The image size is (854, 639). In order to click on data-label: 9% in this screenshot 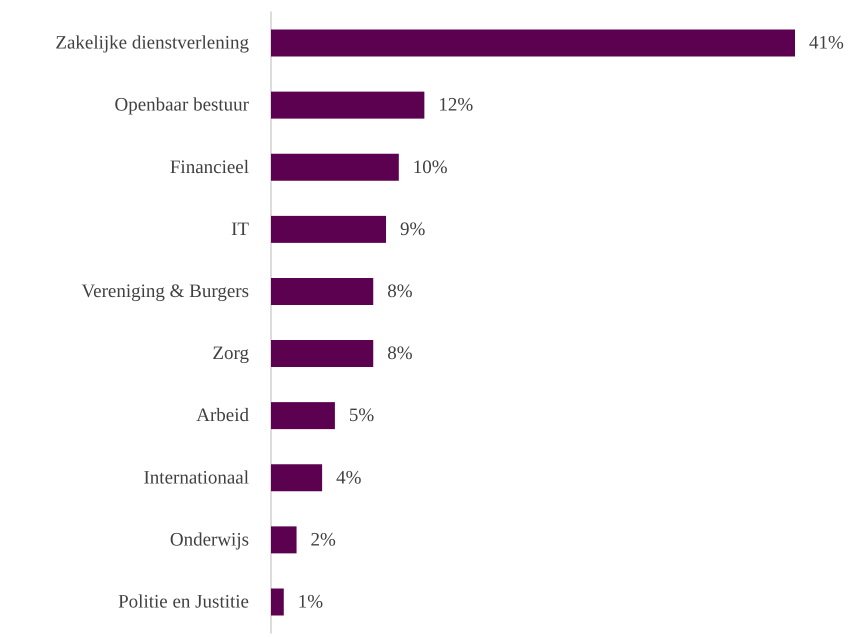, I will do `click(413, 229)`.